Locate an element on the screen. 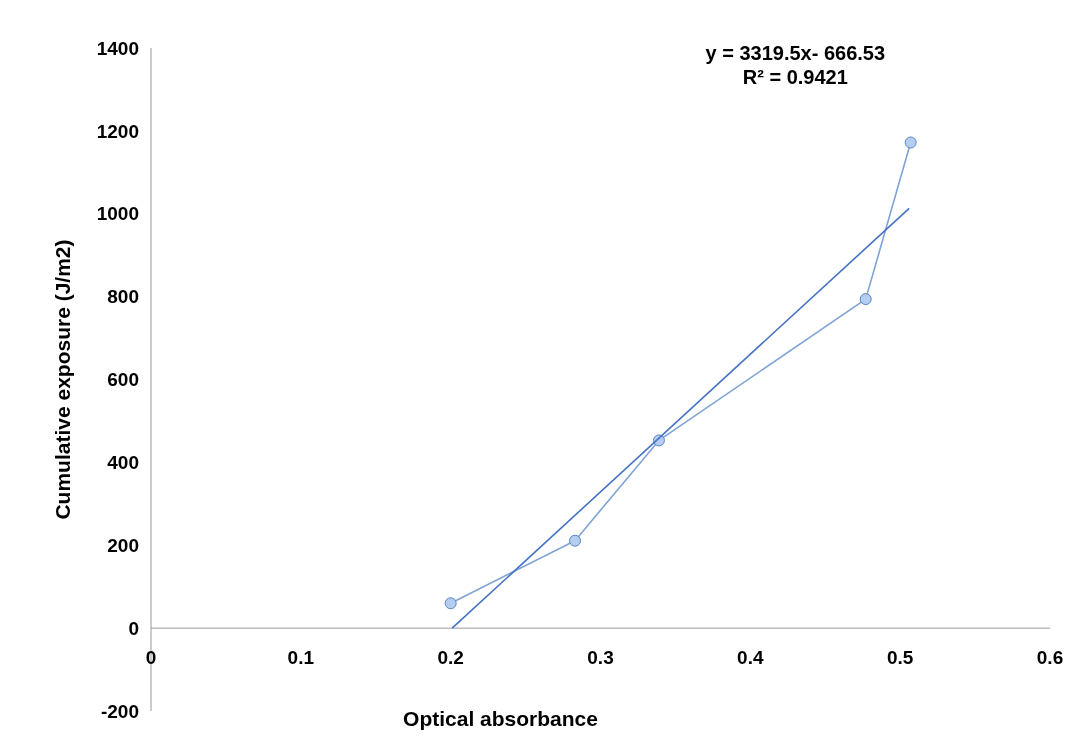 The width and height of the screenshot is (1072, 743). y-tick-label: 200 is located at coordinates (123, 545).